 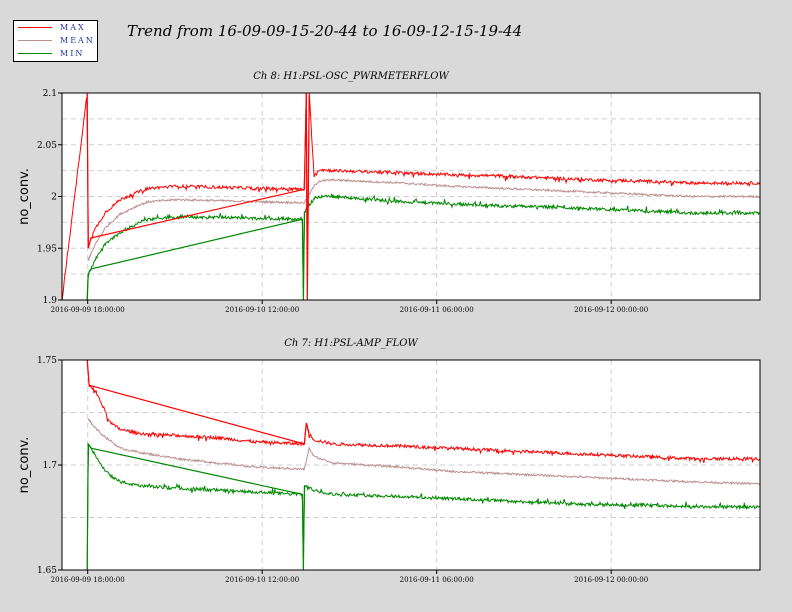 What do you see at coordinates (35, 40) in the screenshot?
I see `legend-swatch-mean` at bounding box center [35, 40].